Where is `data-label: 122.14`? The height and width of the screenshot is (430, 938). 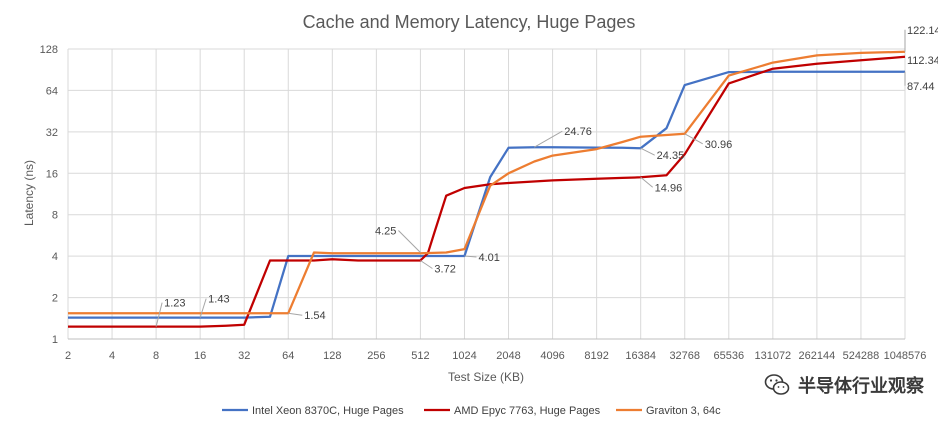
data-label: 122.14 is located at coordinates (922, 31).